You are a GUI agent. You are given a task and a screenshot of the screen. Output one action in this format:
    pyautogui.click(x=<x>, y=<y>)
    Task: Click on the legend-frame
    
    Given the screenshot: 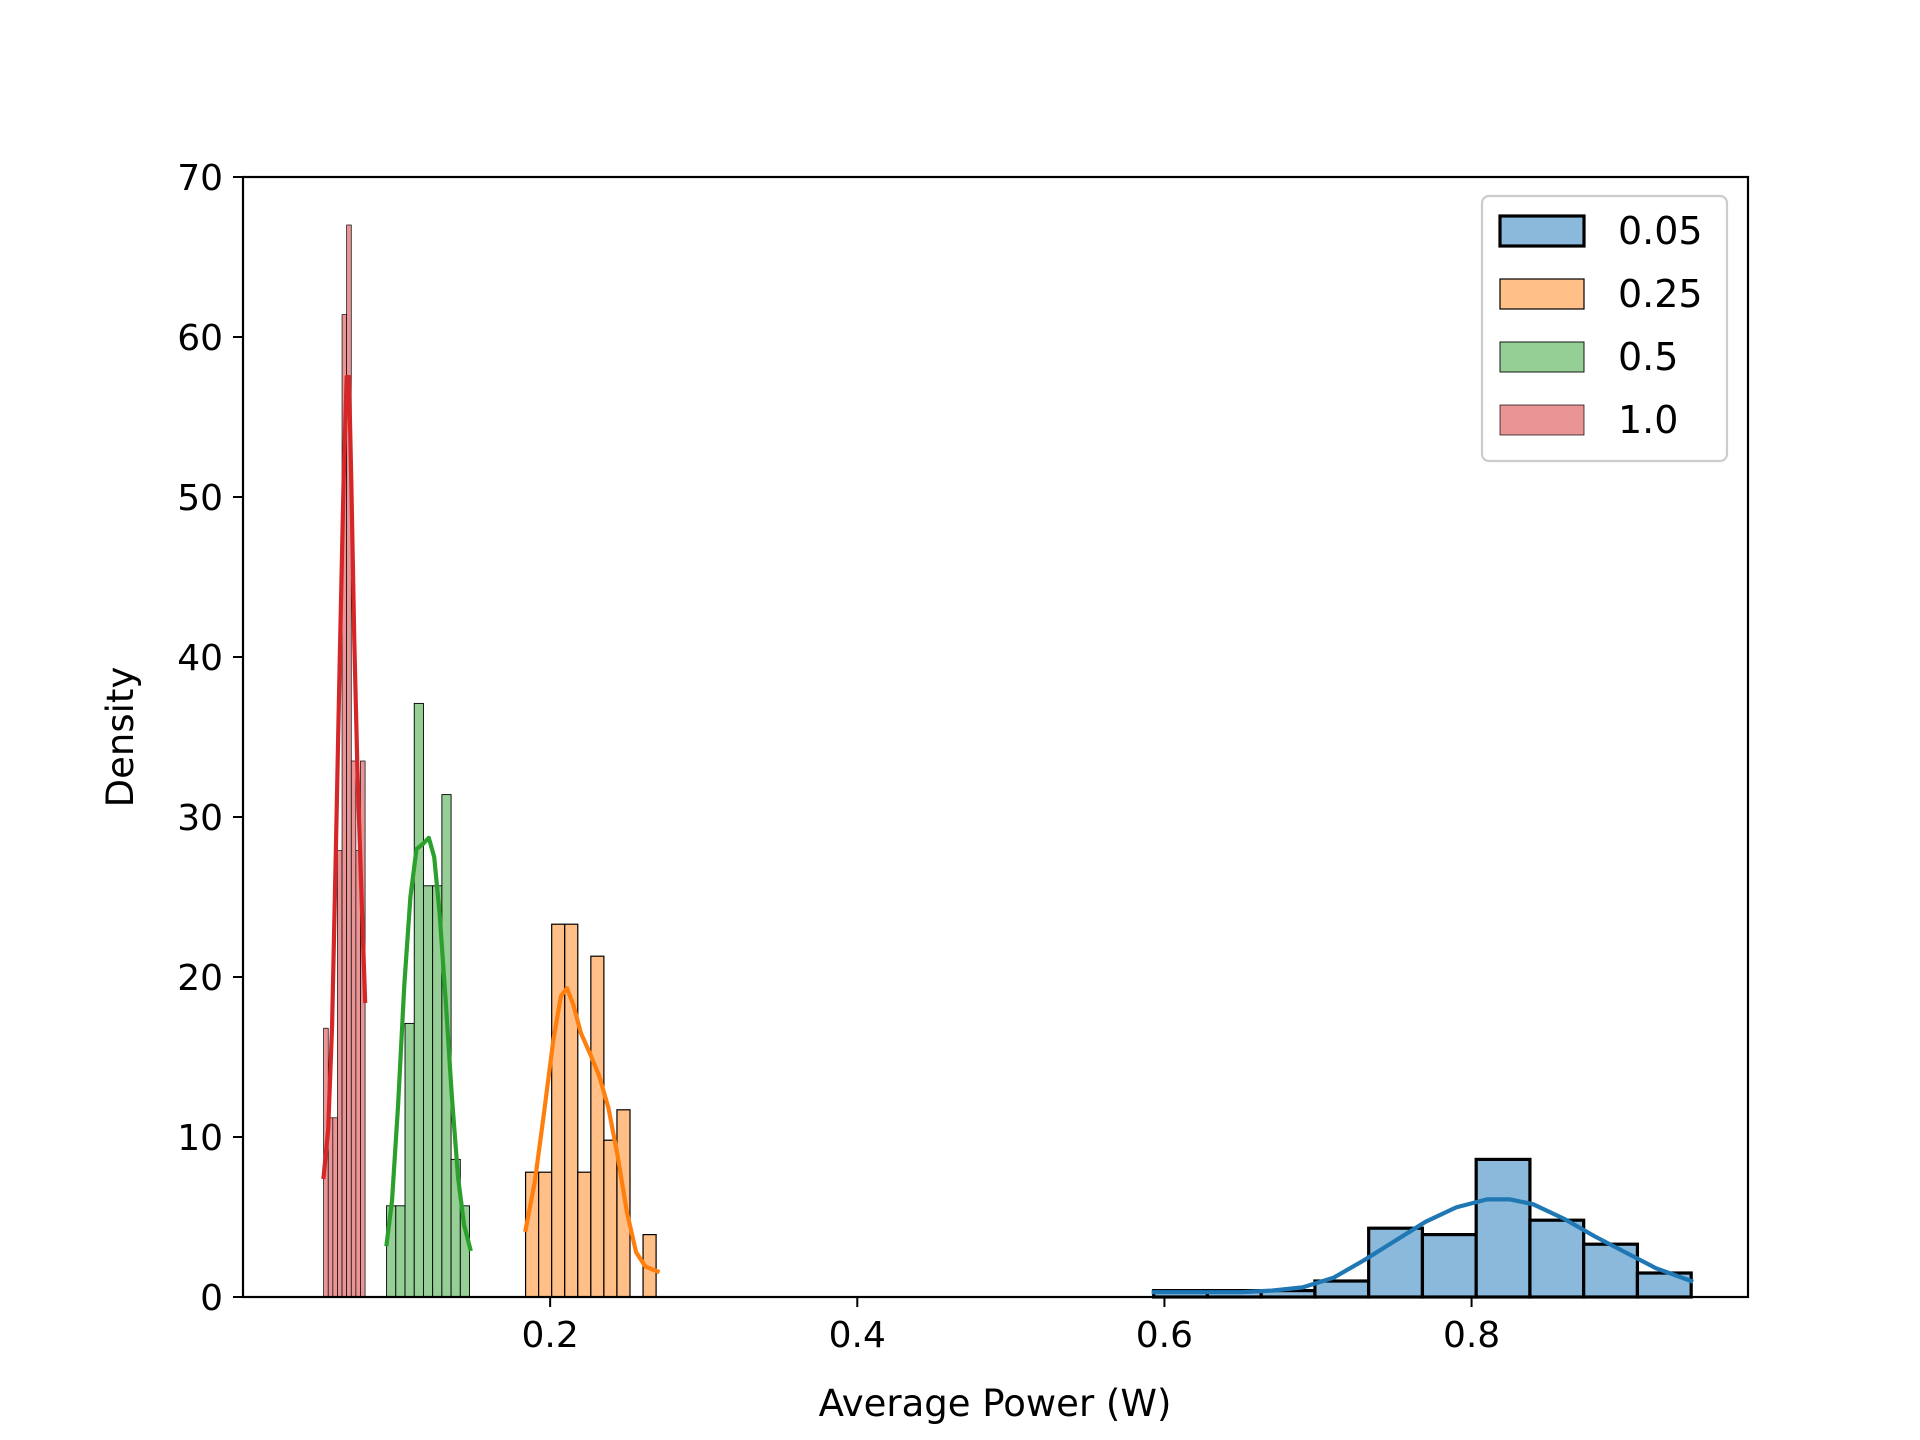 What is the action you would take?
    pyautogui.click(x=1604, y=328)
    